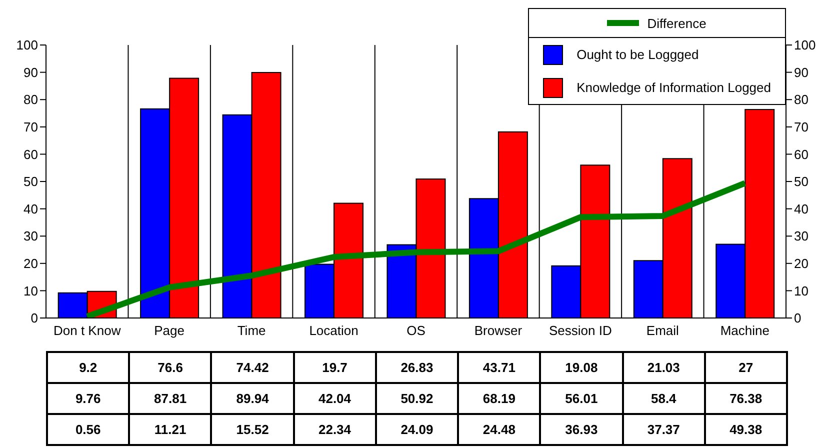 The image size is (819, 448). I want to click on data-label: 74.42, so click(253, 368).